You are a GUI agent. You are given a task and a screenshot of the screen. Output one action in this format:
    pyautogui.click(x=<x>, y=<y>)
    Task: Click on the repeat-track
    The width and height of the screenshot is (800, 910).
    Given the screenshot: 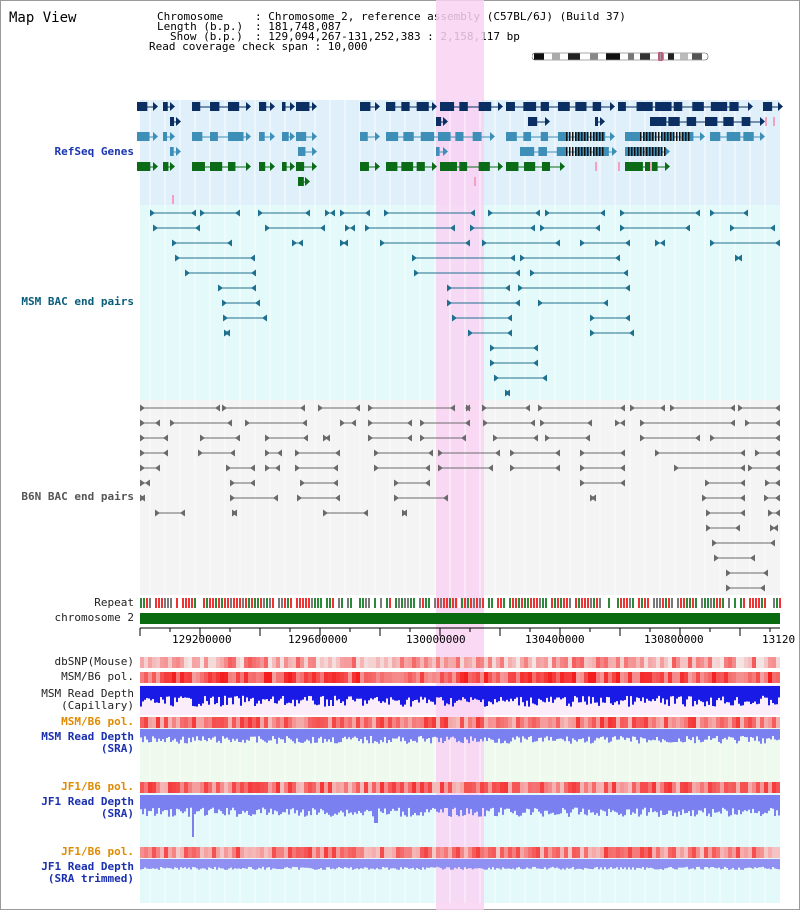 What is the action you would take?
    pyautogui.click(x=460, y=603)
    